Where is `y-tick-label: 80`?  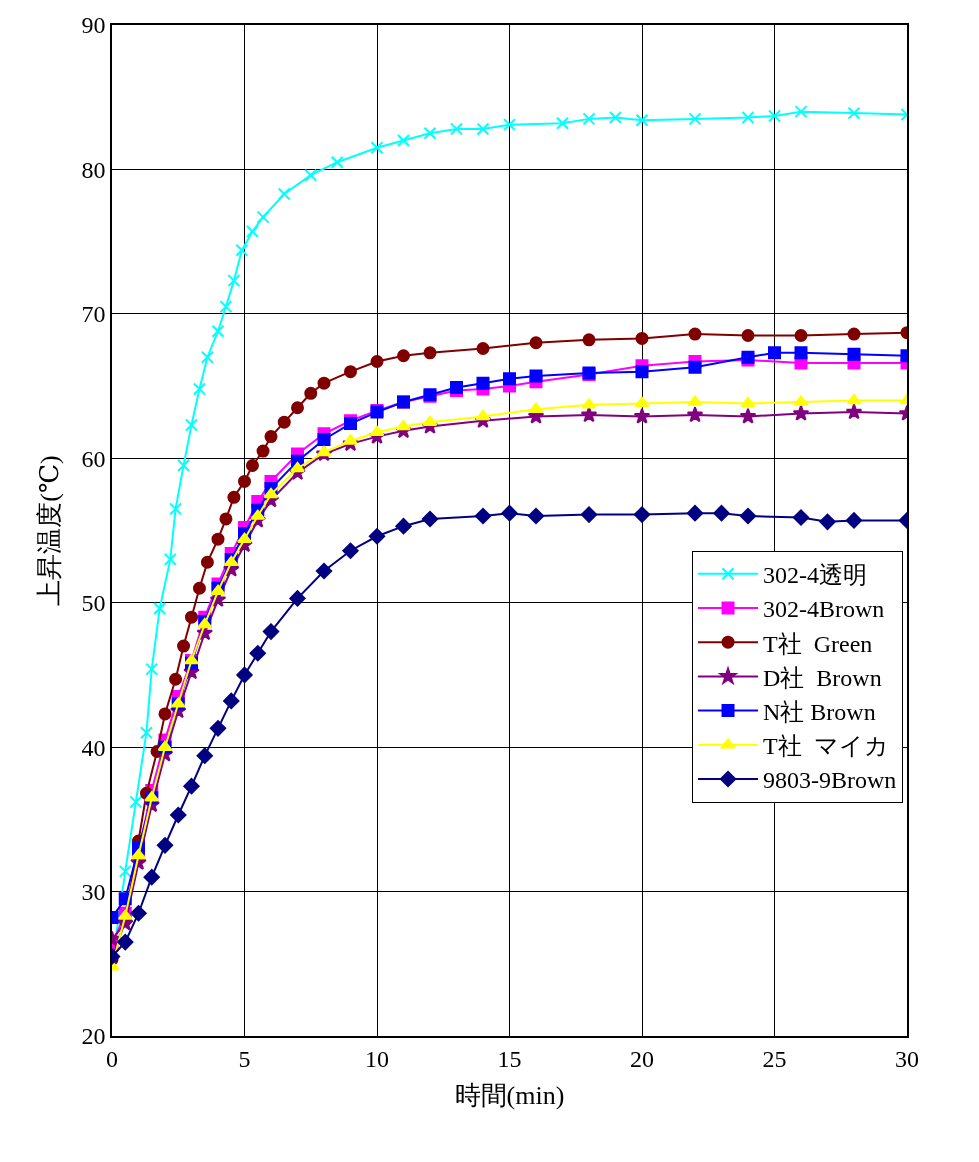
y-tick-label: 80 is located at coordinates (93, 169).